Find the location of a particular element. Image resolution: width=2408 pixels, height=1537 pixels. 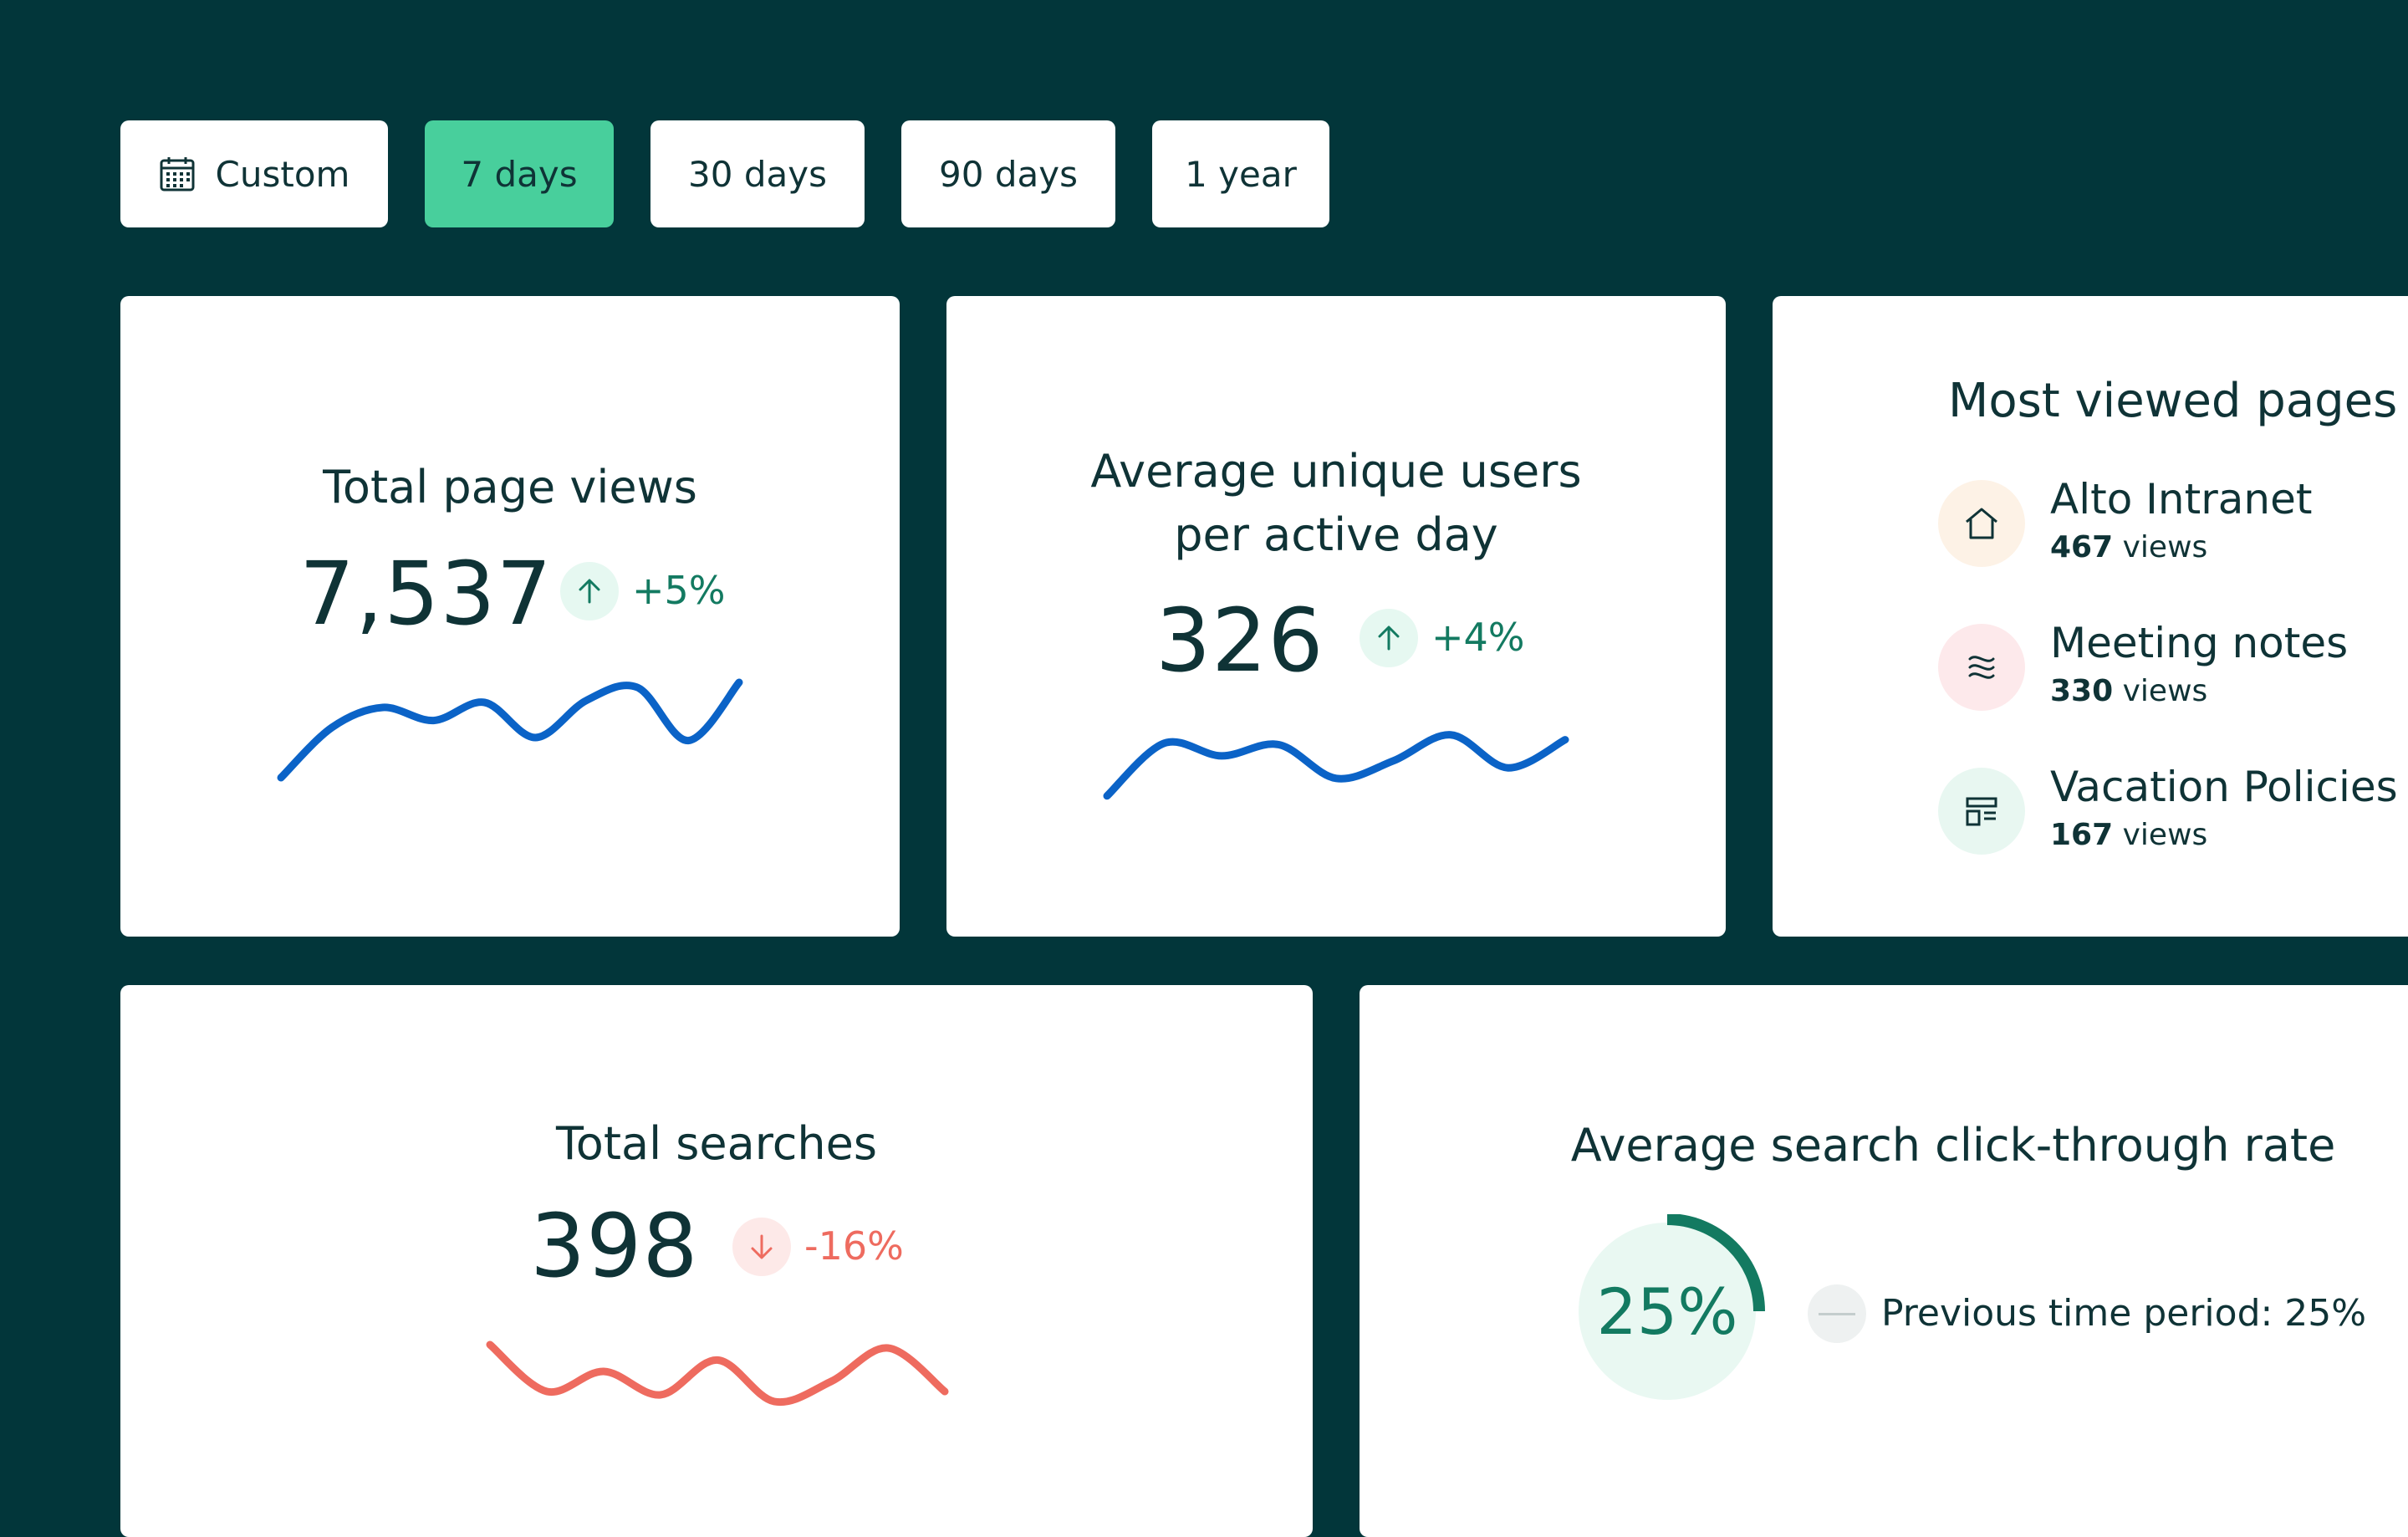

page-name: Alto Intranet is located at coordinates (2182, 499).